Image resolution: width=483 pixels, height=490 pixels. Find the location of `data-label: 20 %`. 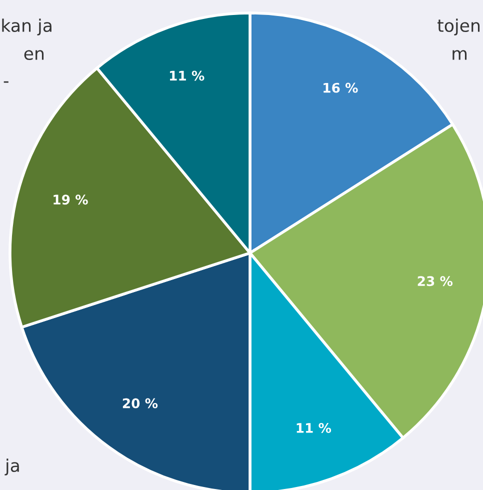

data-label: 20 % is located at coordinates (140, 403).